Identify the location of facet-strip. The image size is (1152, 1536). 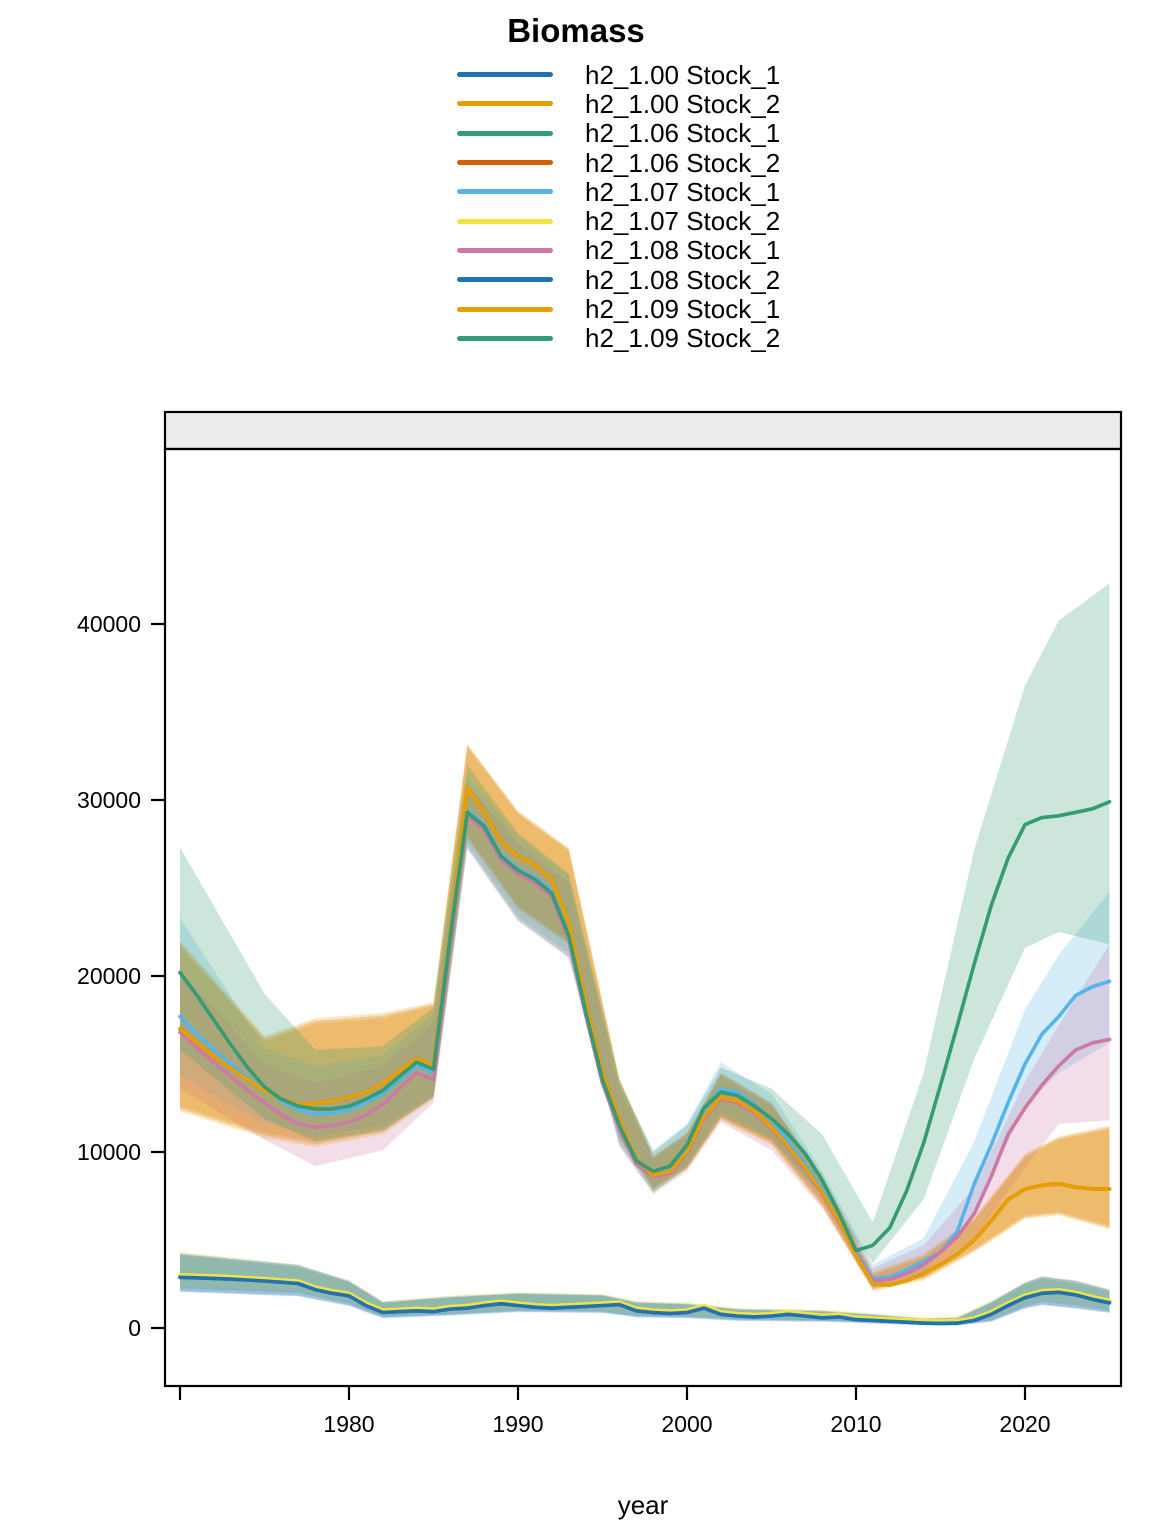
(643, 430).